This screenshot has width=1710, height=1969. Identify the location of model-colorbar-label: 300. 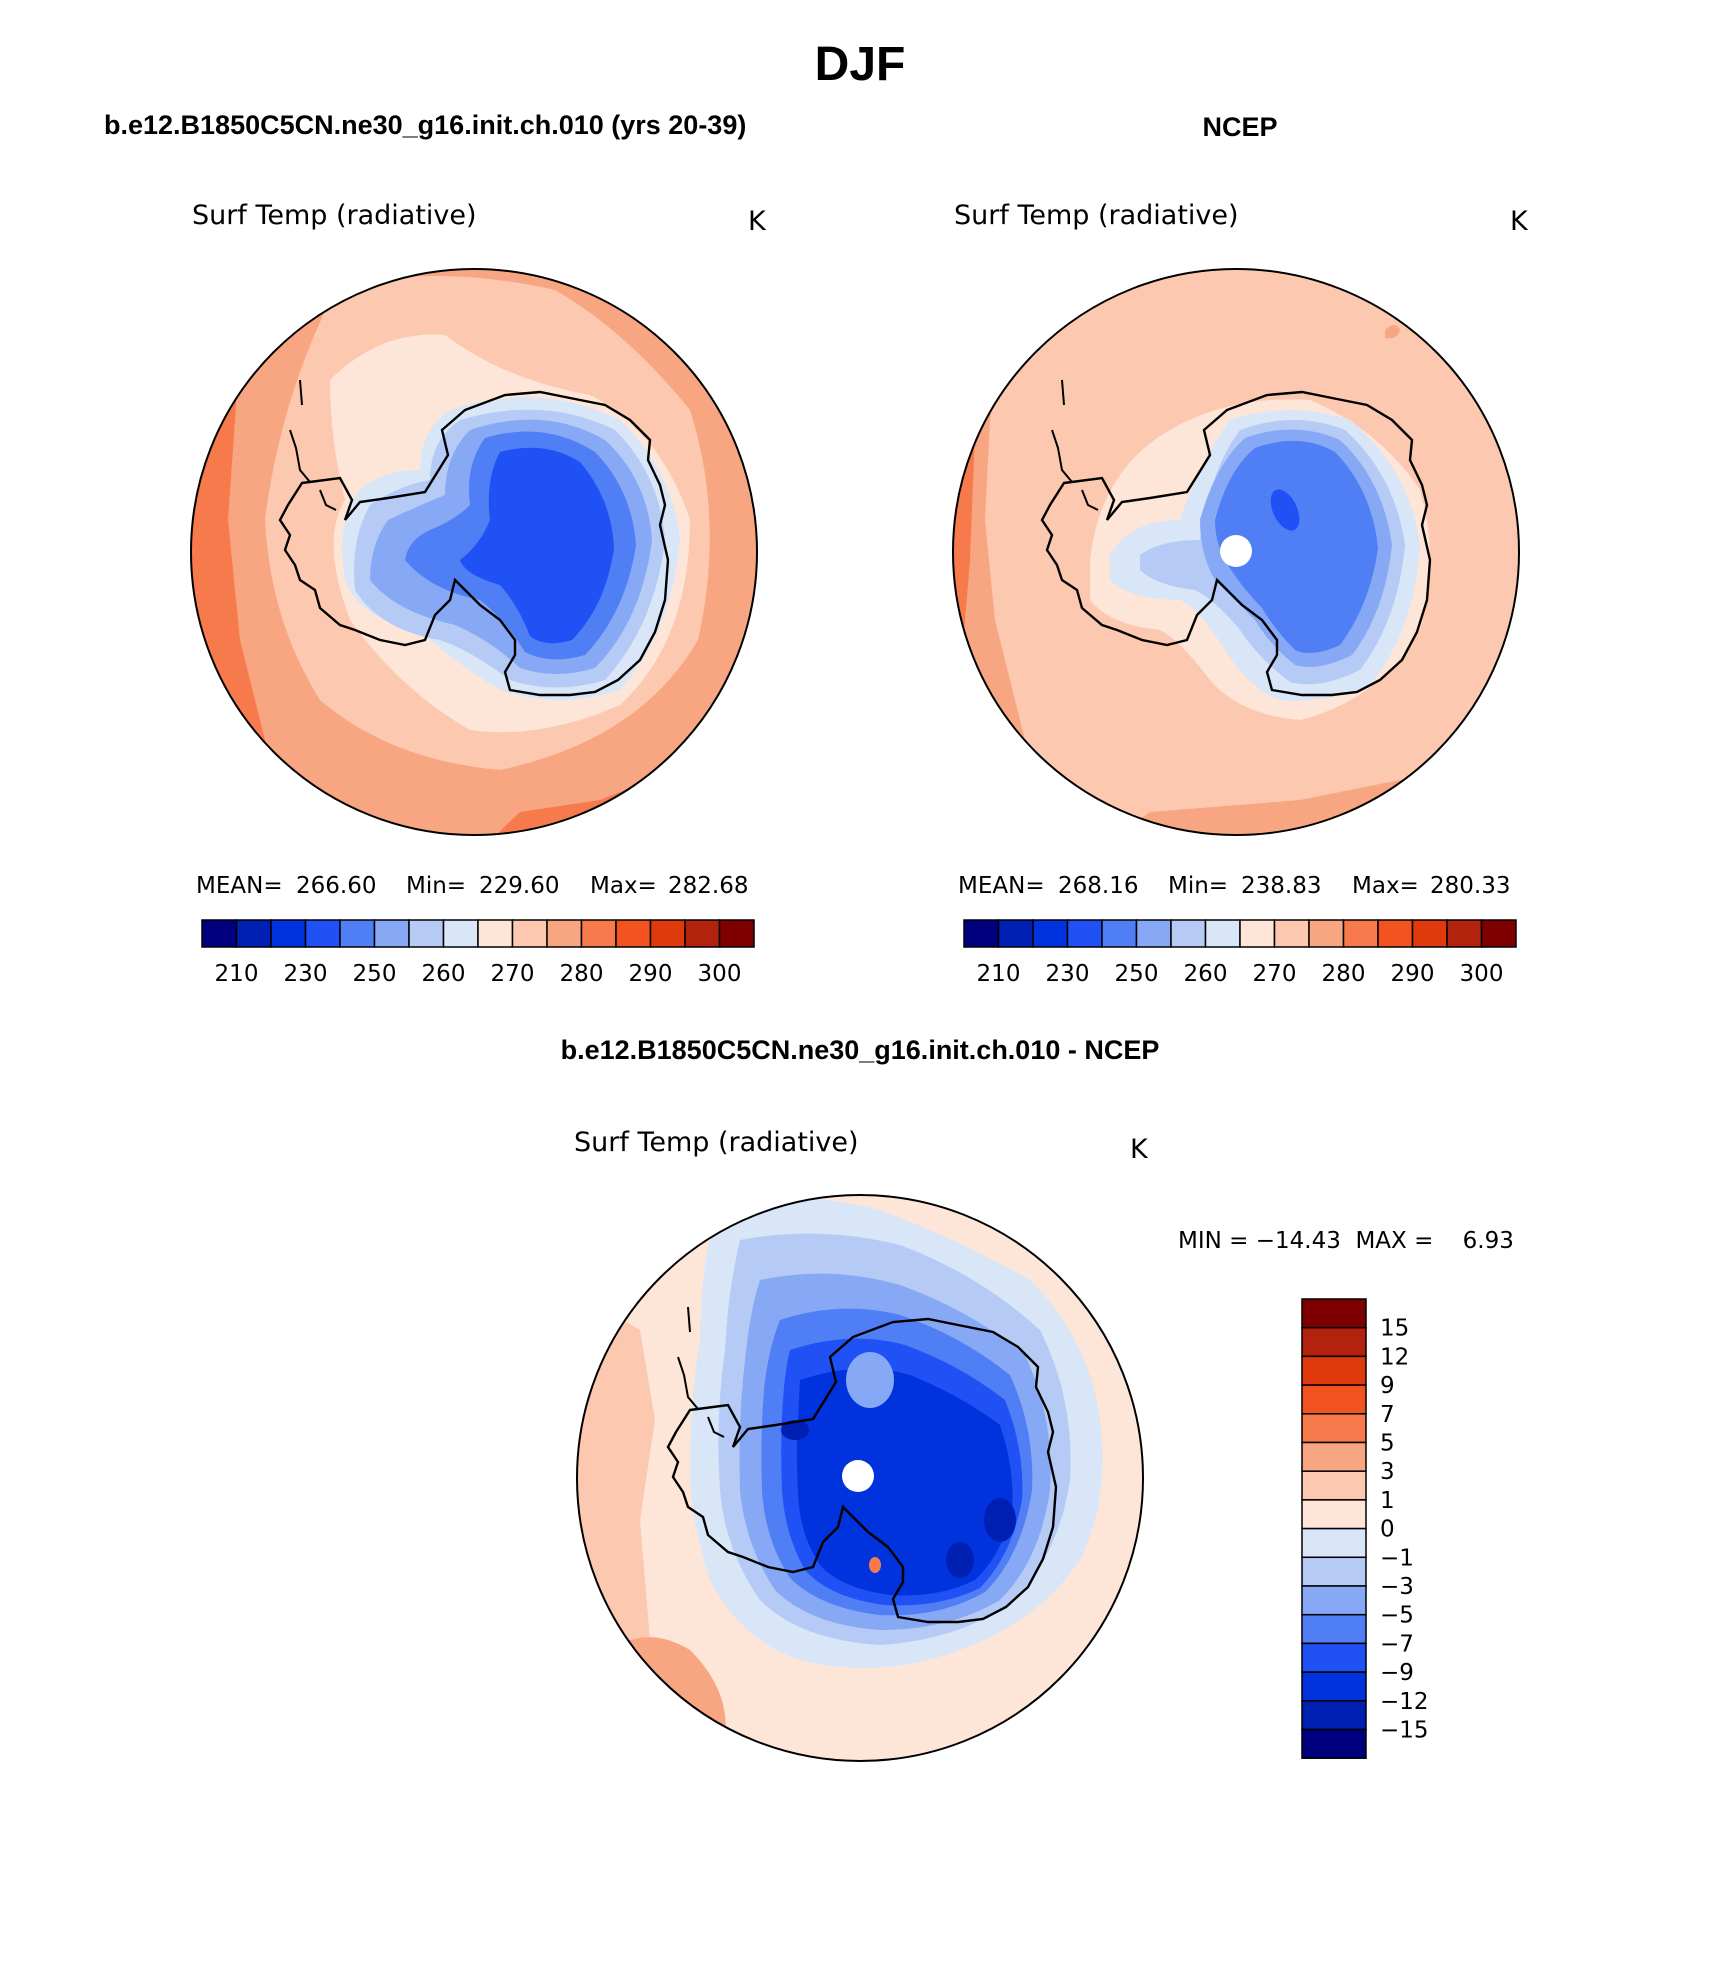
(720, 974).